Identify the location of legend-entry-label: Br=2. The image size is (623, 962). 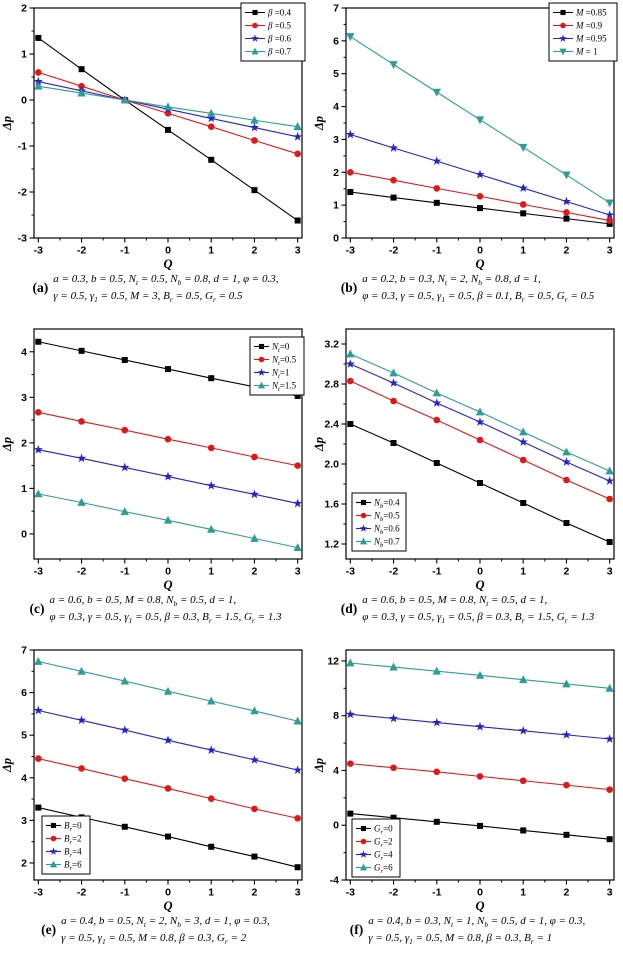
(73, 840).